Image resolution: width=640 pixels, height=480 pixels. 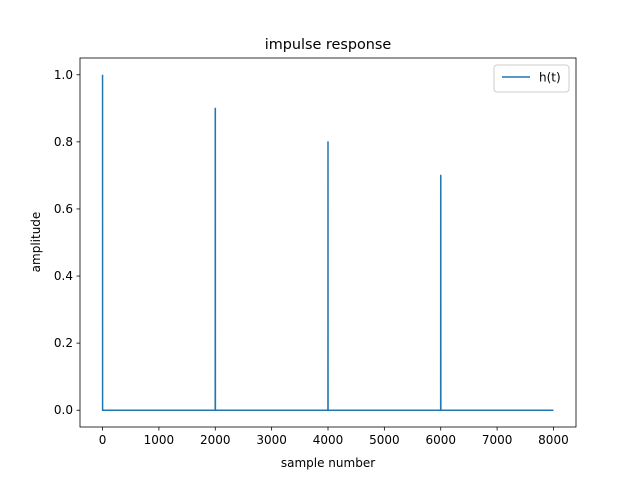 I want to click on x-tick-label: 7000, so click(x=497, y=440).